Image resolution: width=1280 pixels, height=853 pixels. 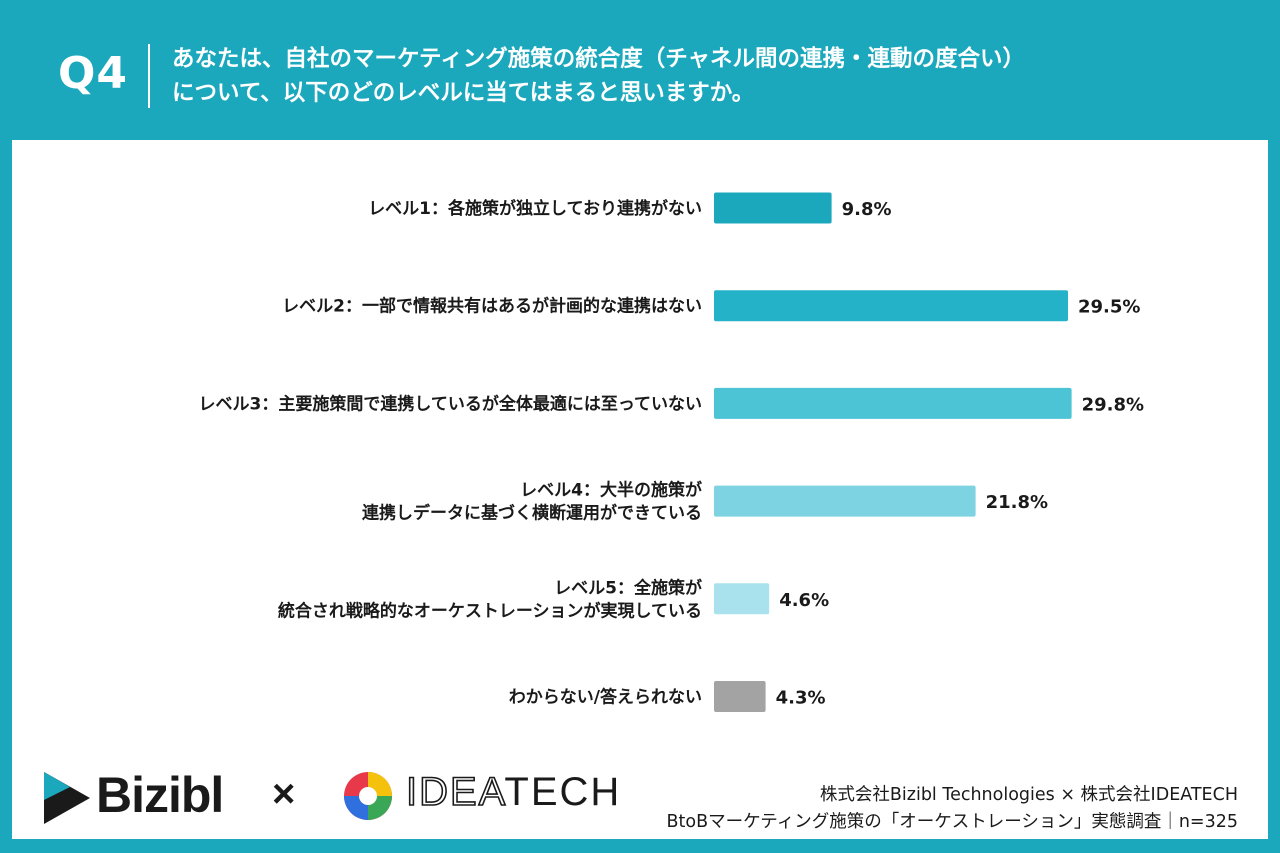 What do you see at coordinates (952, 822) in the screenshot?
I see `credit-survey-title: BtoBマーケティング施策の「オーケストレーション」実態調査｜n=325` at bounding box center [952, 822].